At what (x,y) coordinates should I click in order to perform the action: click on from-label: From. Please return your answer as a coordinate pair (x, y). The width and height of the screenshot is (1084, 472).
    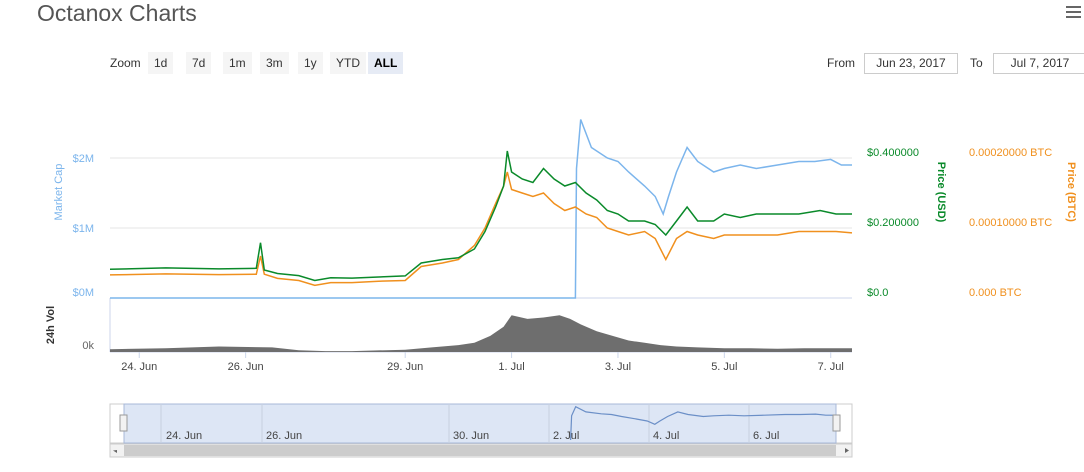
    Looking at the image, I should click on (841, 63).